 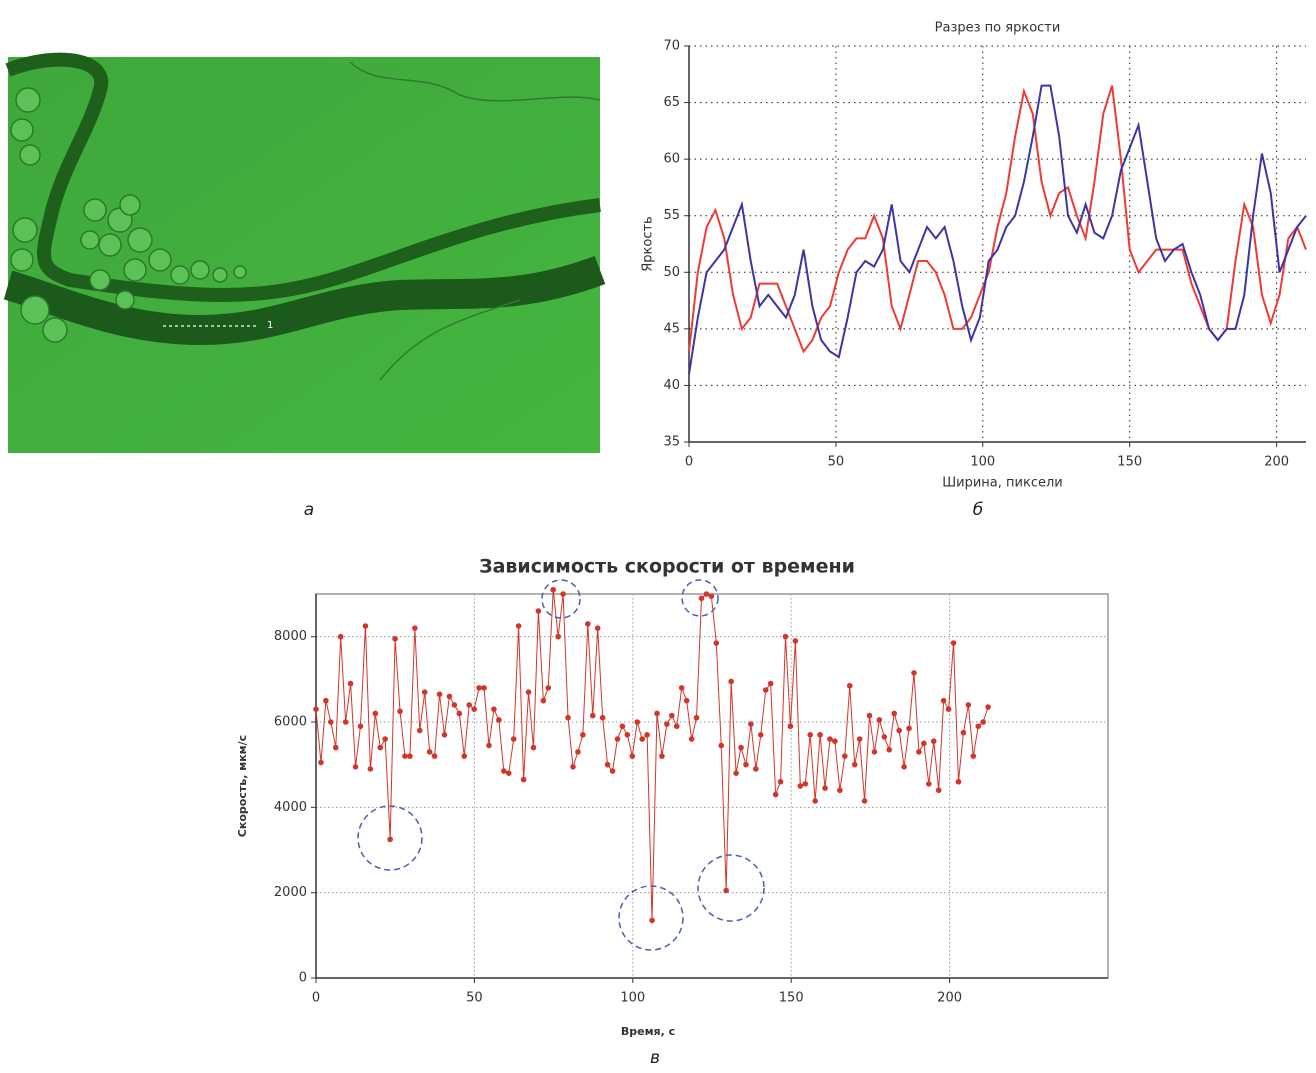 I want to click on photo-marker-label: 1, so click(x=270, y=325).